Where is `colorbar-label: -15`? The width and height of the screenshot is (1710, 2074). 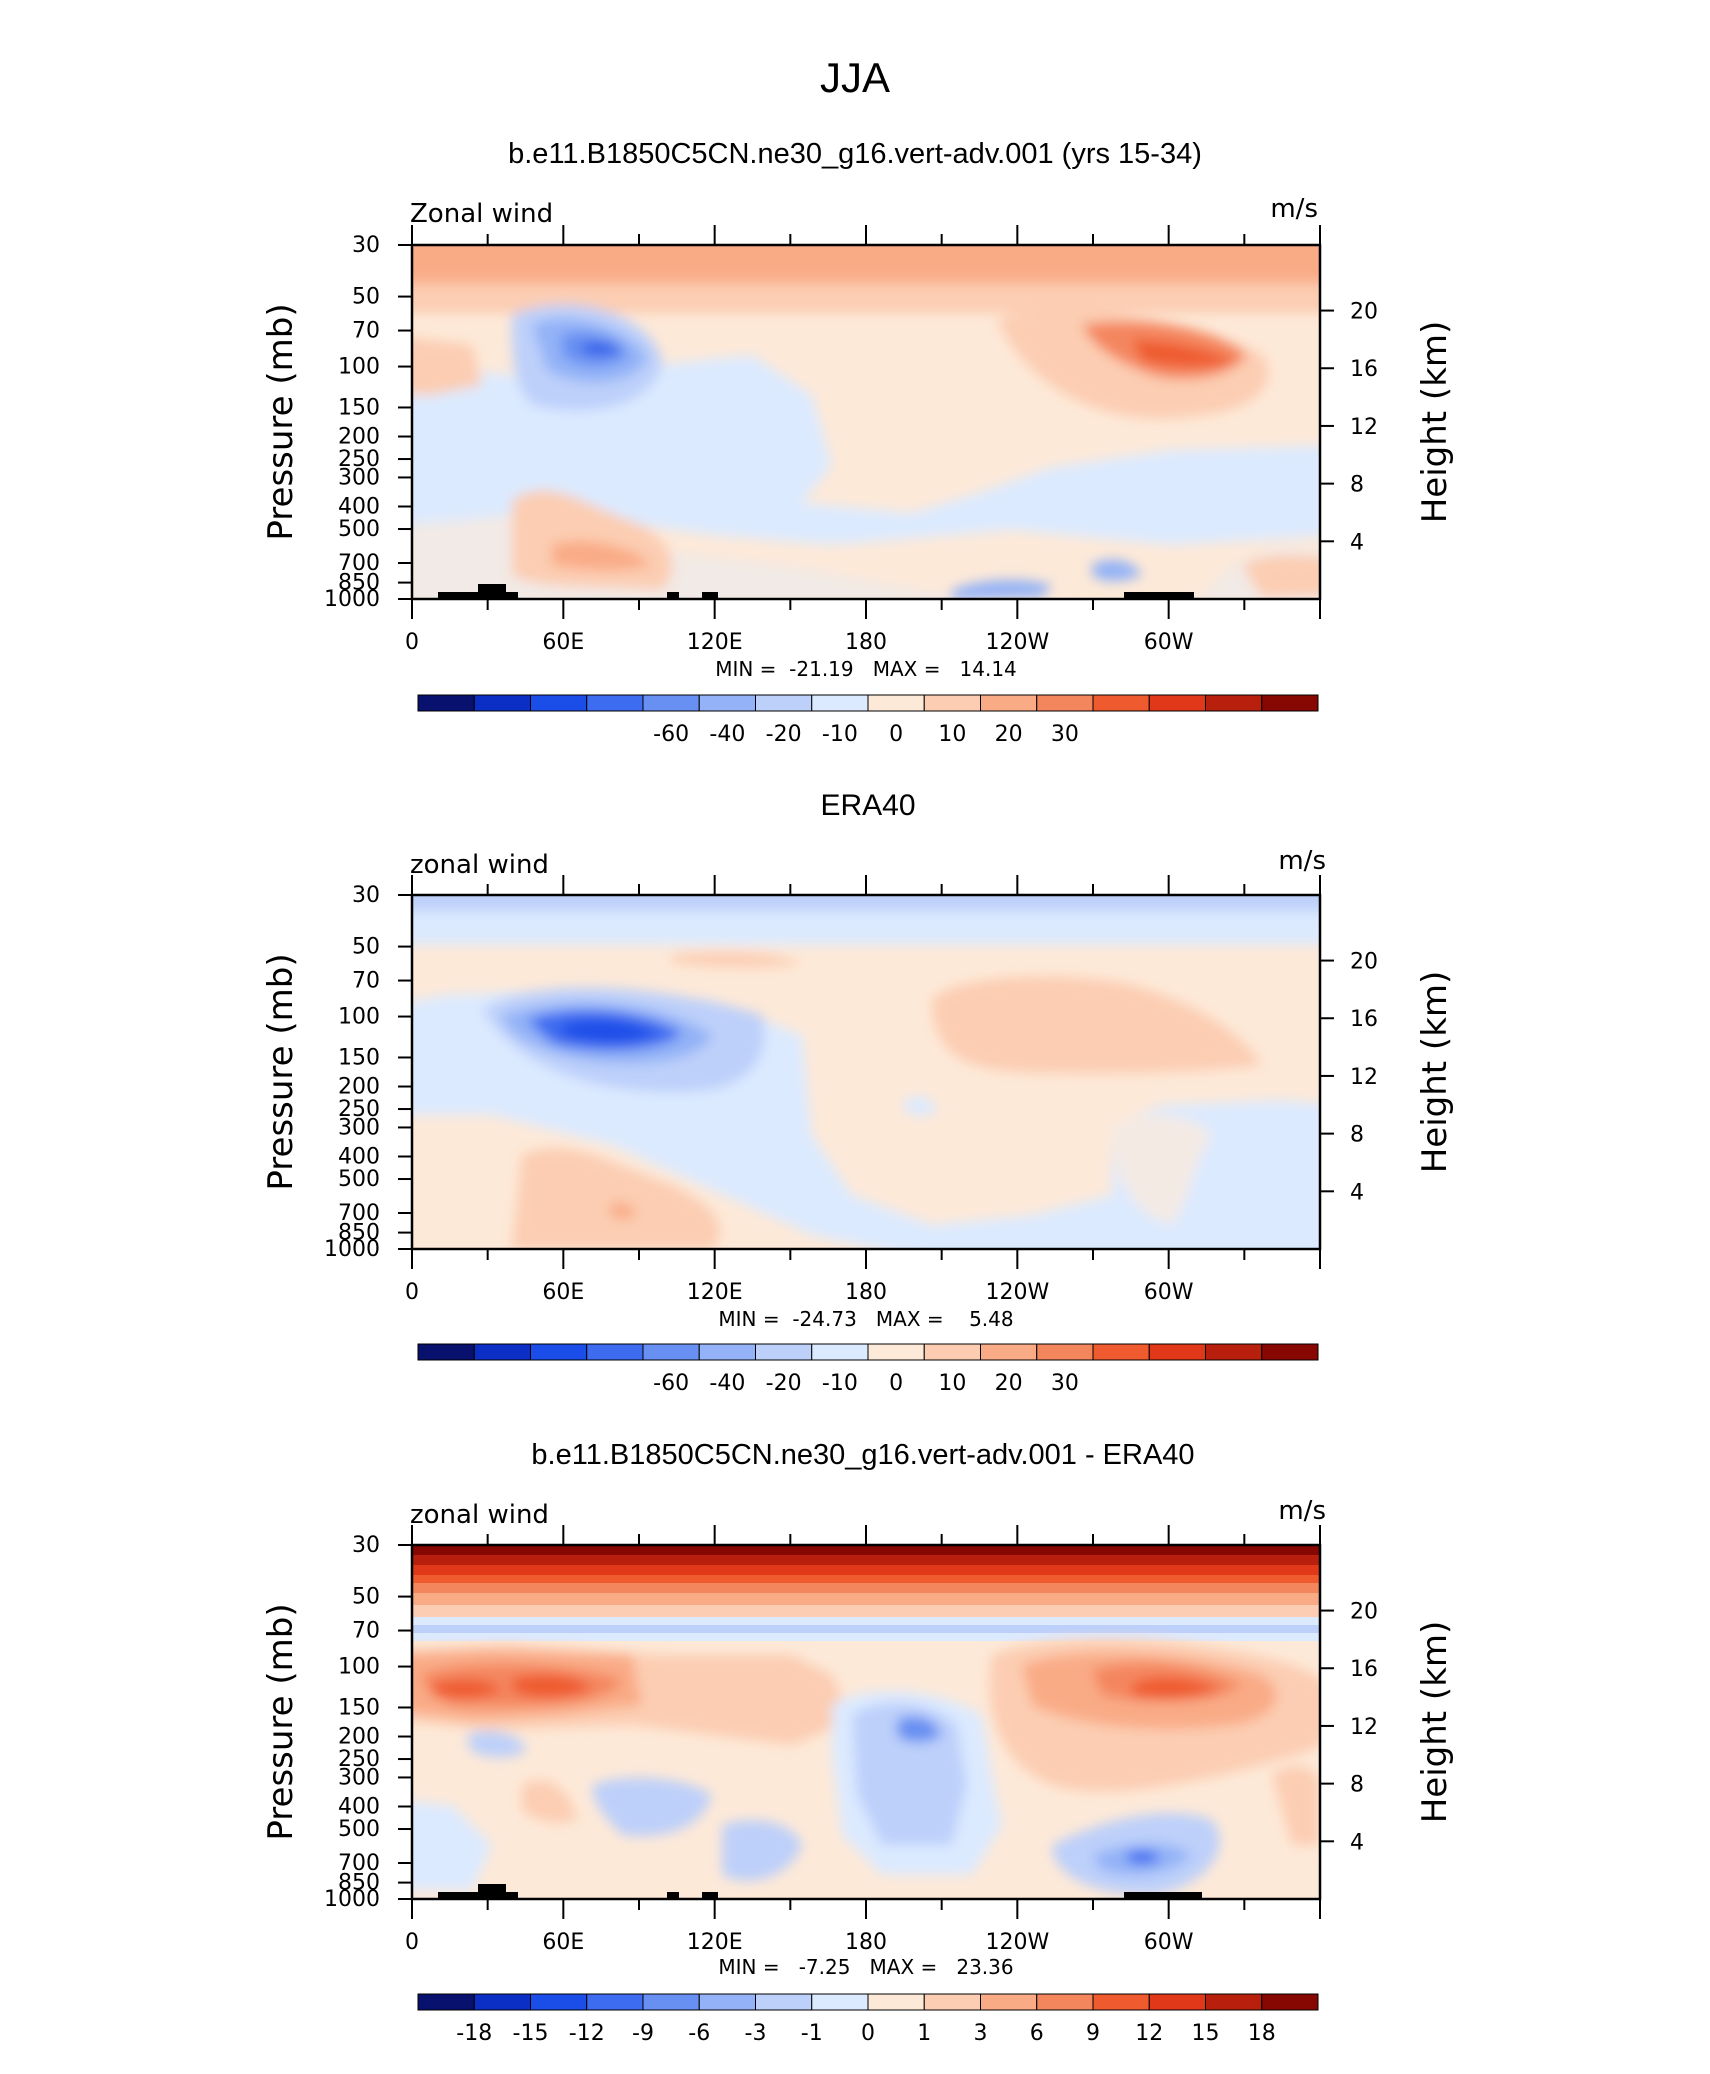
colorbar-label: -15 is located at coordinates (531, 2033).